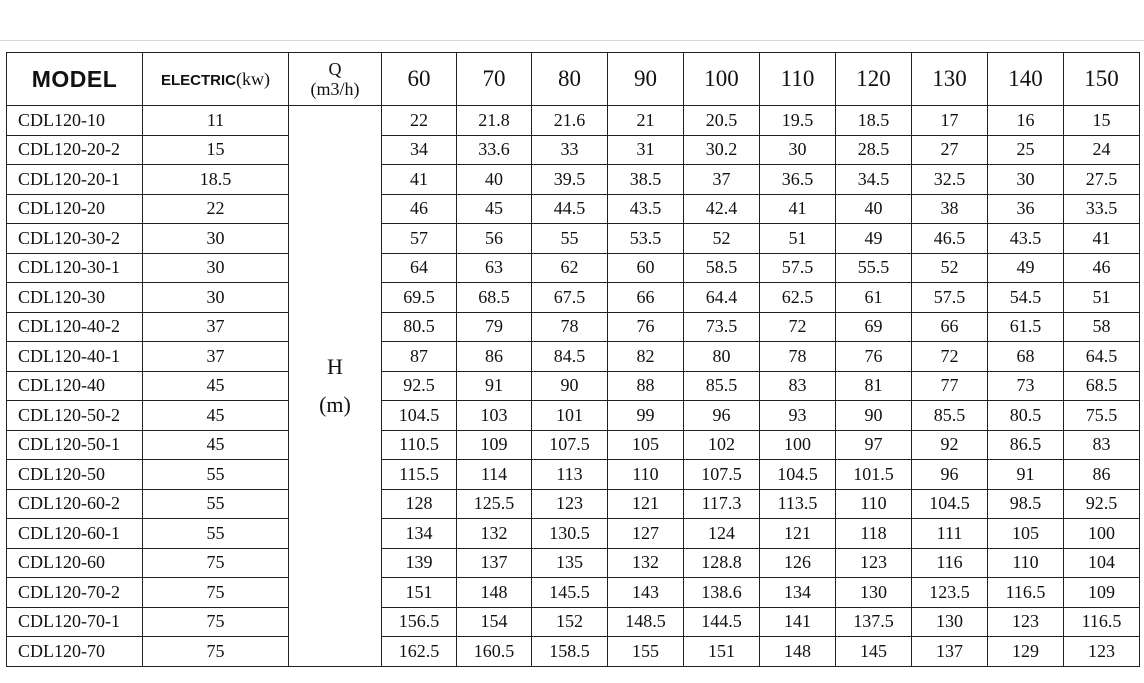  I want to click on head-value-cell: 102, so click(721, 444).